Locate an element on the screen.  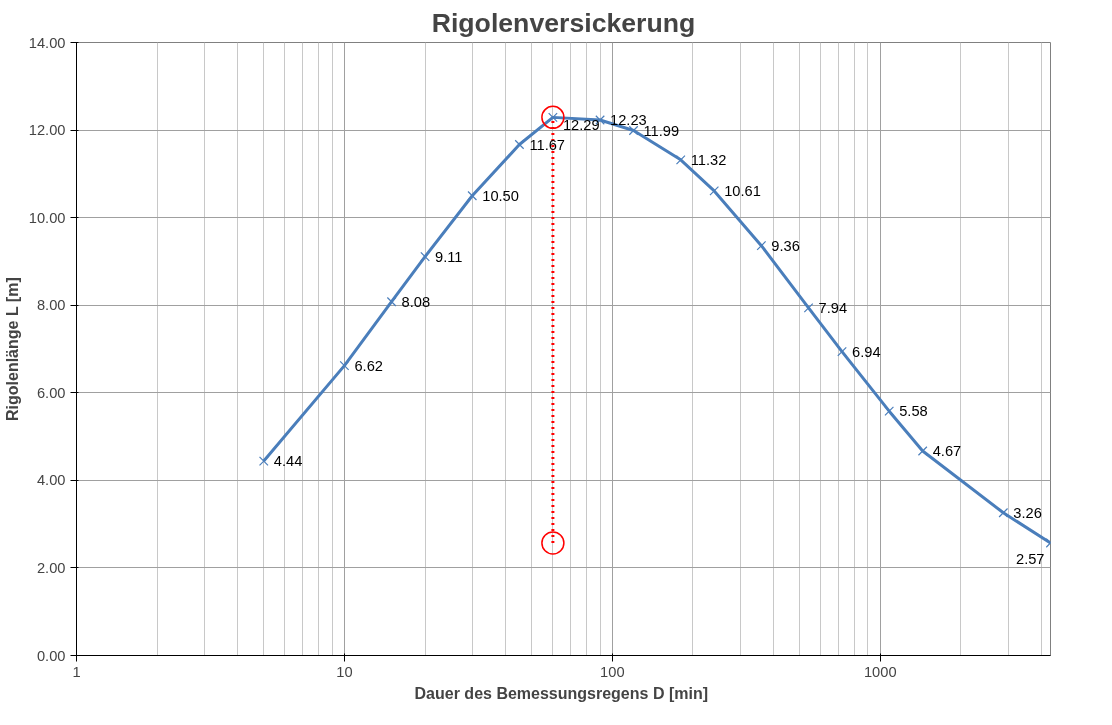
x-tick-label: 1 is located at coordinates (76, 671).